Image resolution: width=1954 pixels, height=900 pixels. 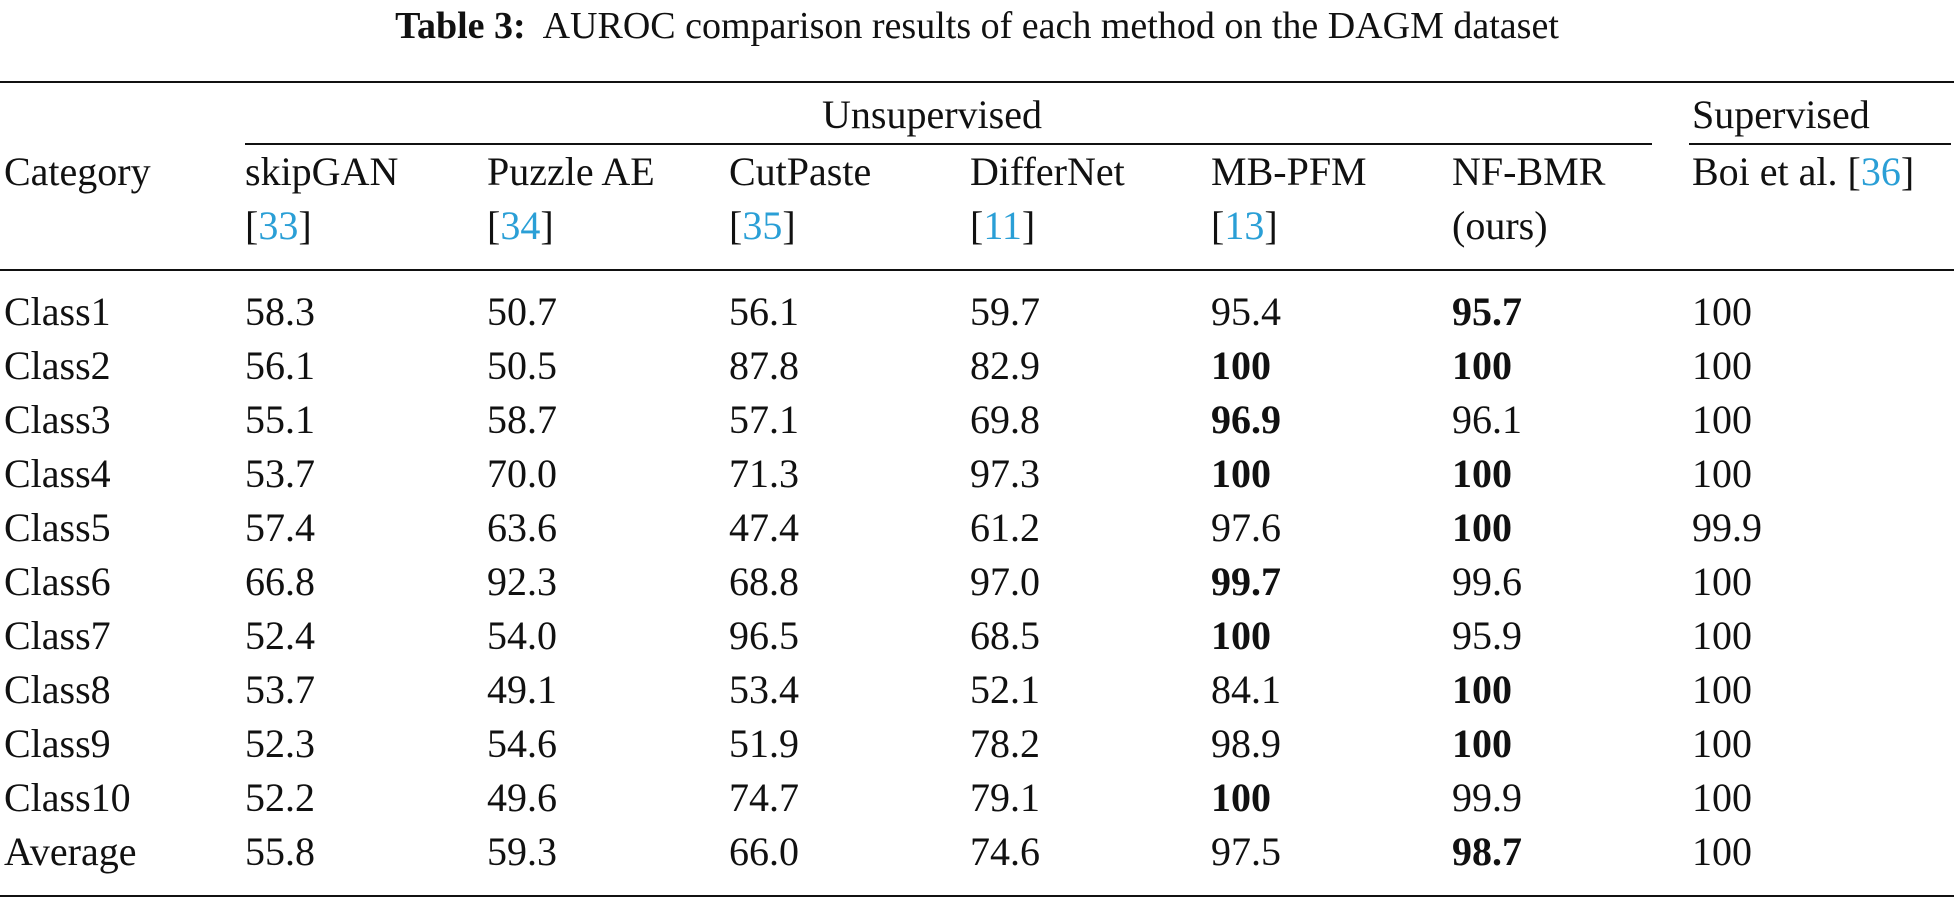 I want to click on table-cell: 99.7, so click(x=1246, y=581).